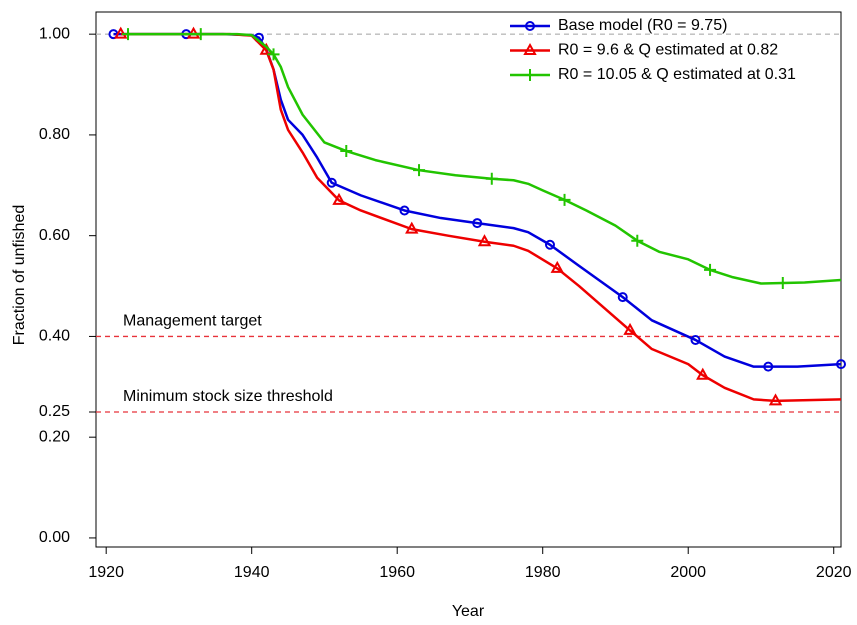 The width and height of the screenshot is (857, 625). Describe the element at coordinates (192, 321) in the screenshot. I see `reference-label: Management target` at that location.